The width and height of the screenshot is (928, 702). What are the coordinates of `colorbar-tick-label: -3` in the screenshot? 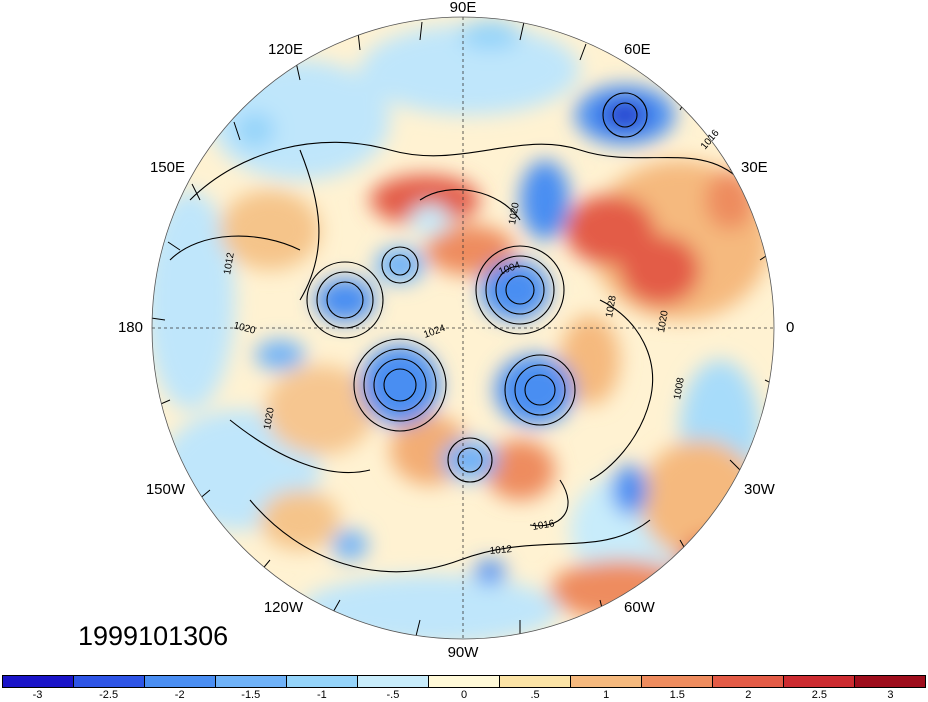 It's located at (37, 695).